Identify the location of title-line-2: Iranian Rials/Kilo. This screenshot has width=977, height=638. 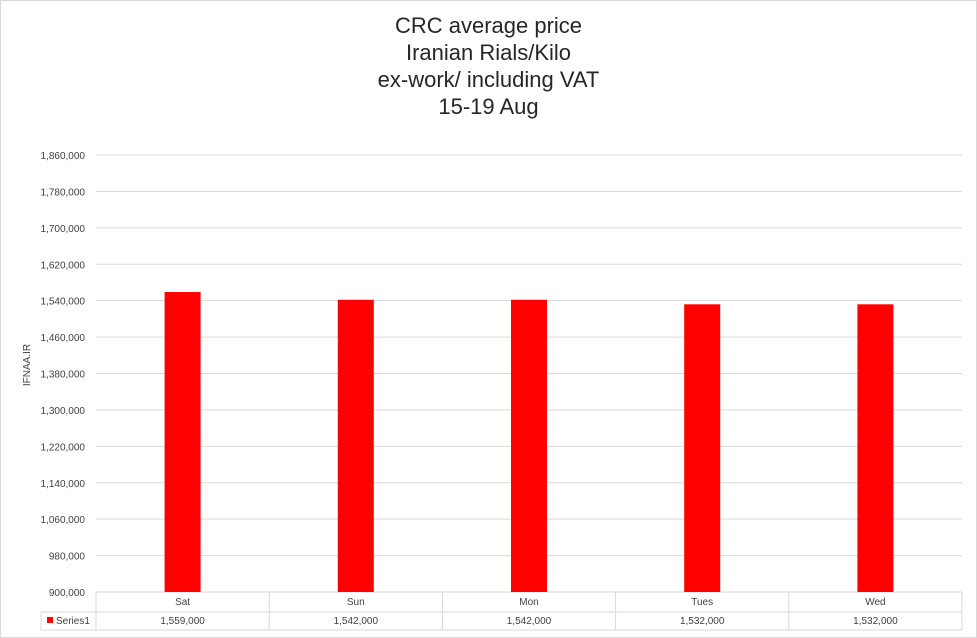
(488, 52).